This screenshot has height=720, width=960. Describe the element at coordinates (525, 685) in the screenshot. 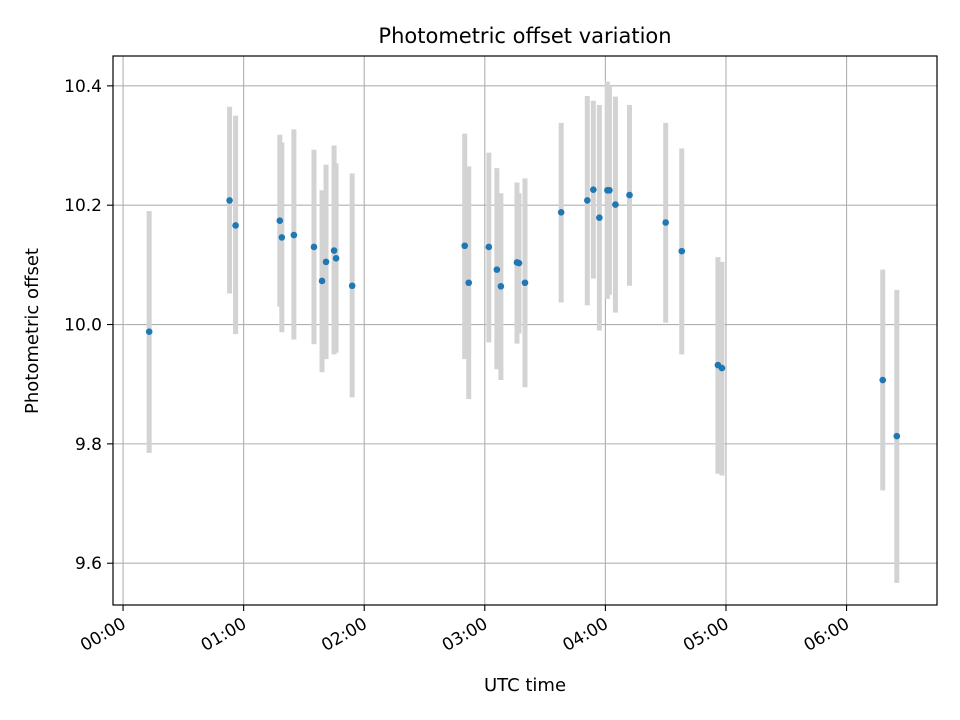

I see `x-axis-label: UTC time` at that location.